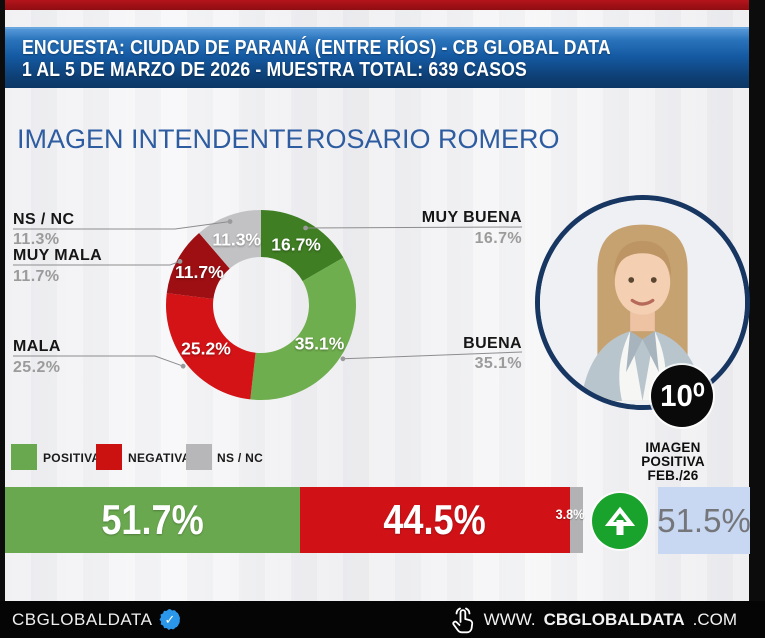  Describe the element at coordinates (109, 457) in the screenshot. I see `legend-swatch-negativa` at that location.